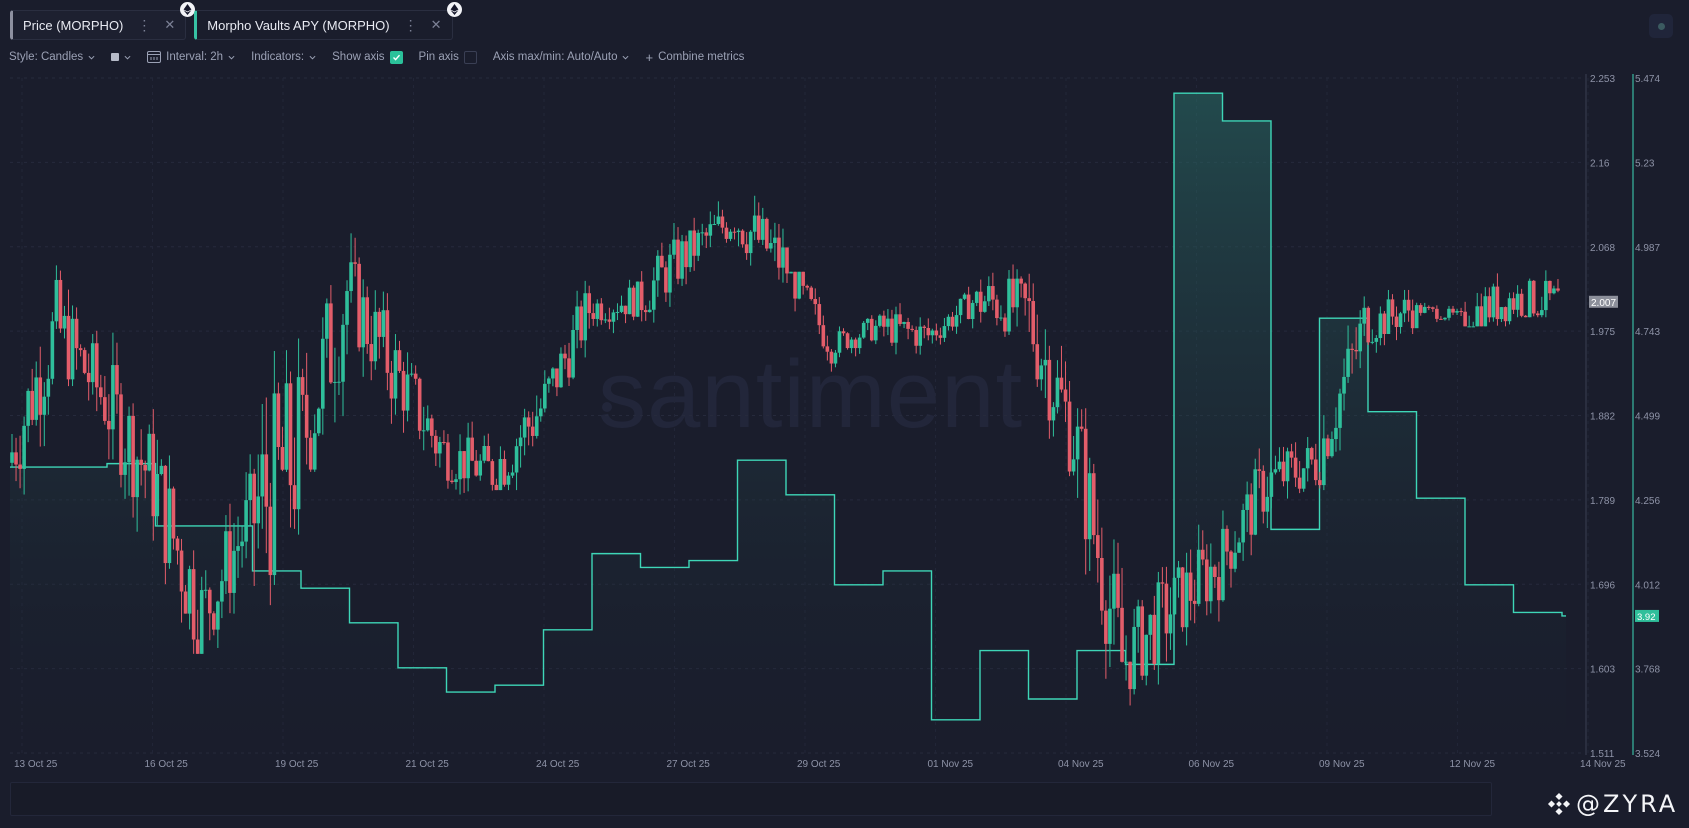  What do you see at coordinates (470, 57) in the screenshot?
I see `pin-axis-checkbox` at bounding box center [470, 57].